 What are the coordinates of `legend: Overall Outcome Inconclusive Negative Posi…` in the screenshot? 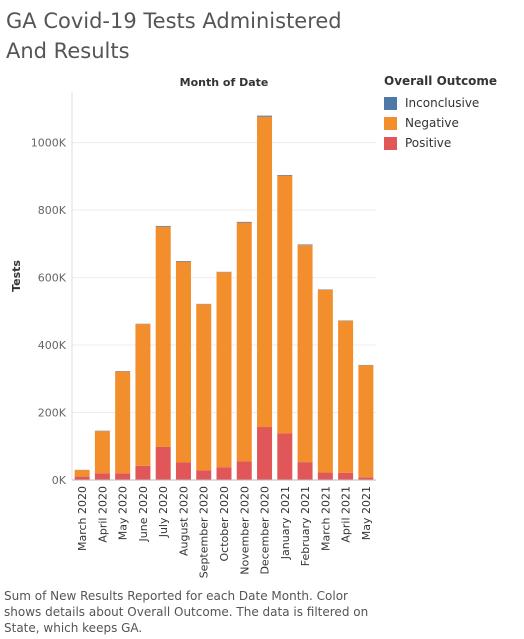 It's located at (452, 113).